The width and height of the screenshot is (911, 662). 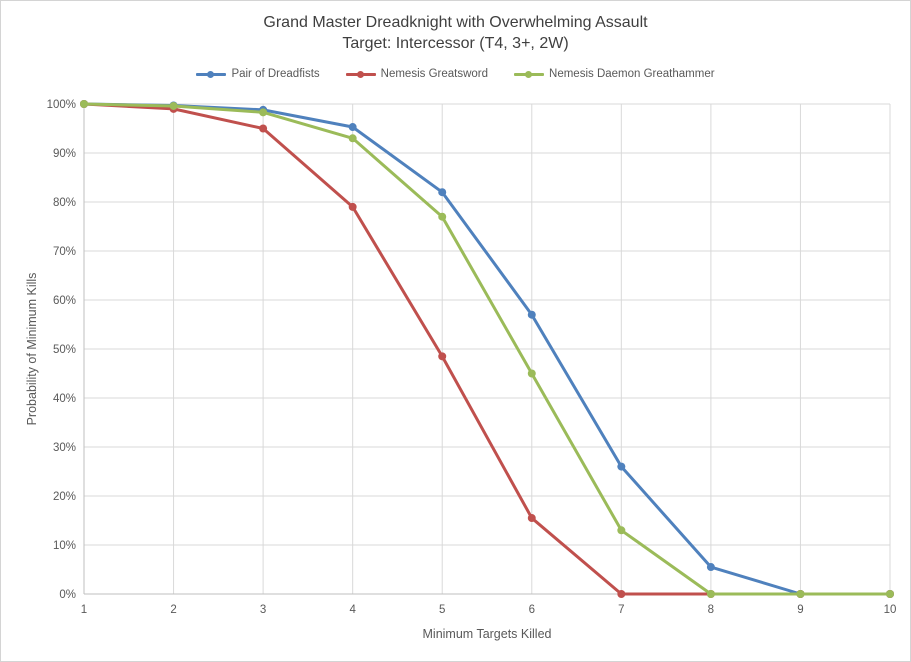 I want to click on x-tick-label: 10, so click(x=890, y=610).